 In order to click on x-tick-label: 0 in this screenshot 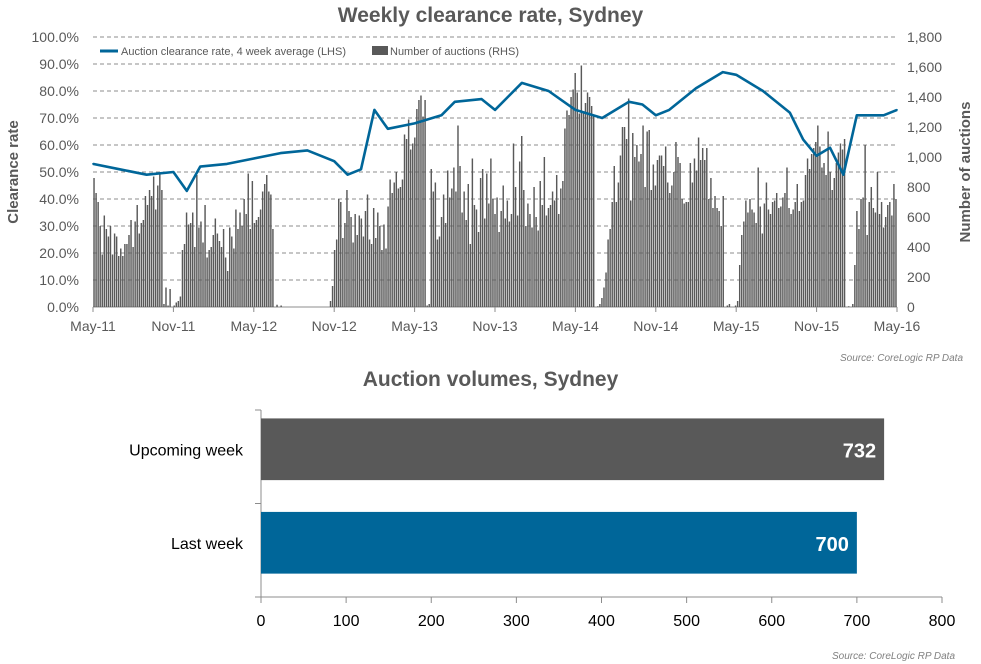, I will do `click(261, 621)`.